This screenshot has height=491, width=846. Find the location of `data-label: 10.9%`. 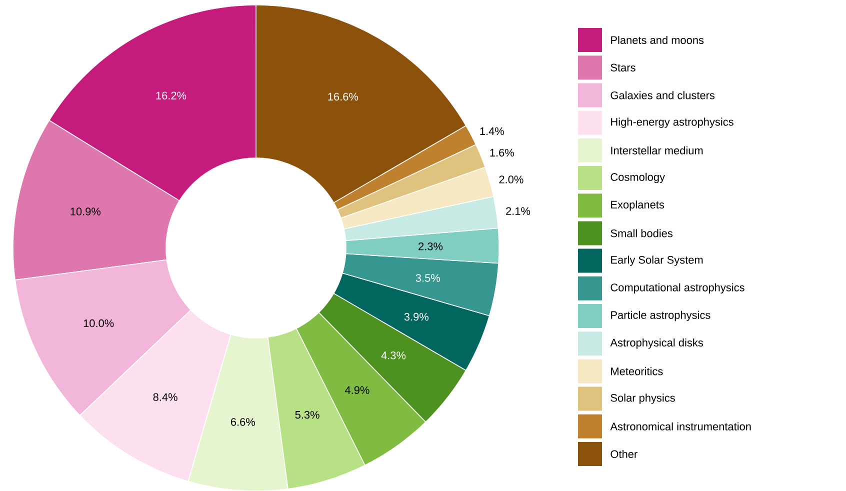

data-label: 10.9% is located at coordinates (85, 211).